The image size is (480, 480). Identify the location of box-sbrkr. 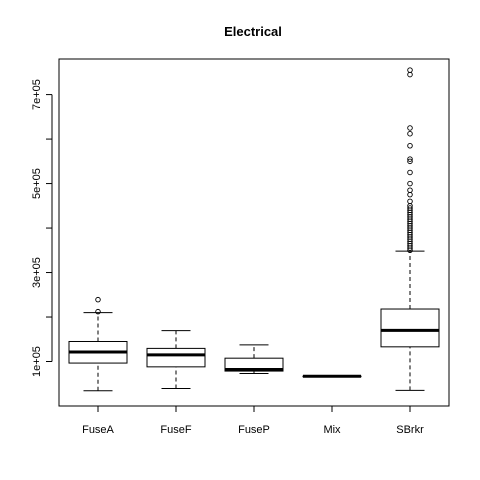
(410, 229).